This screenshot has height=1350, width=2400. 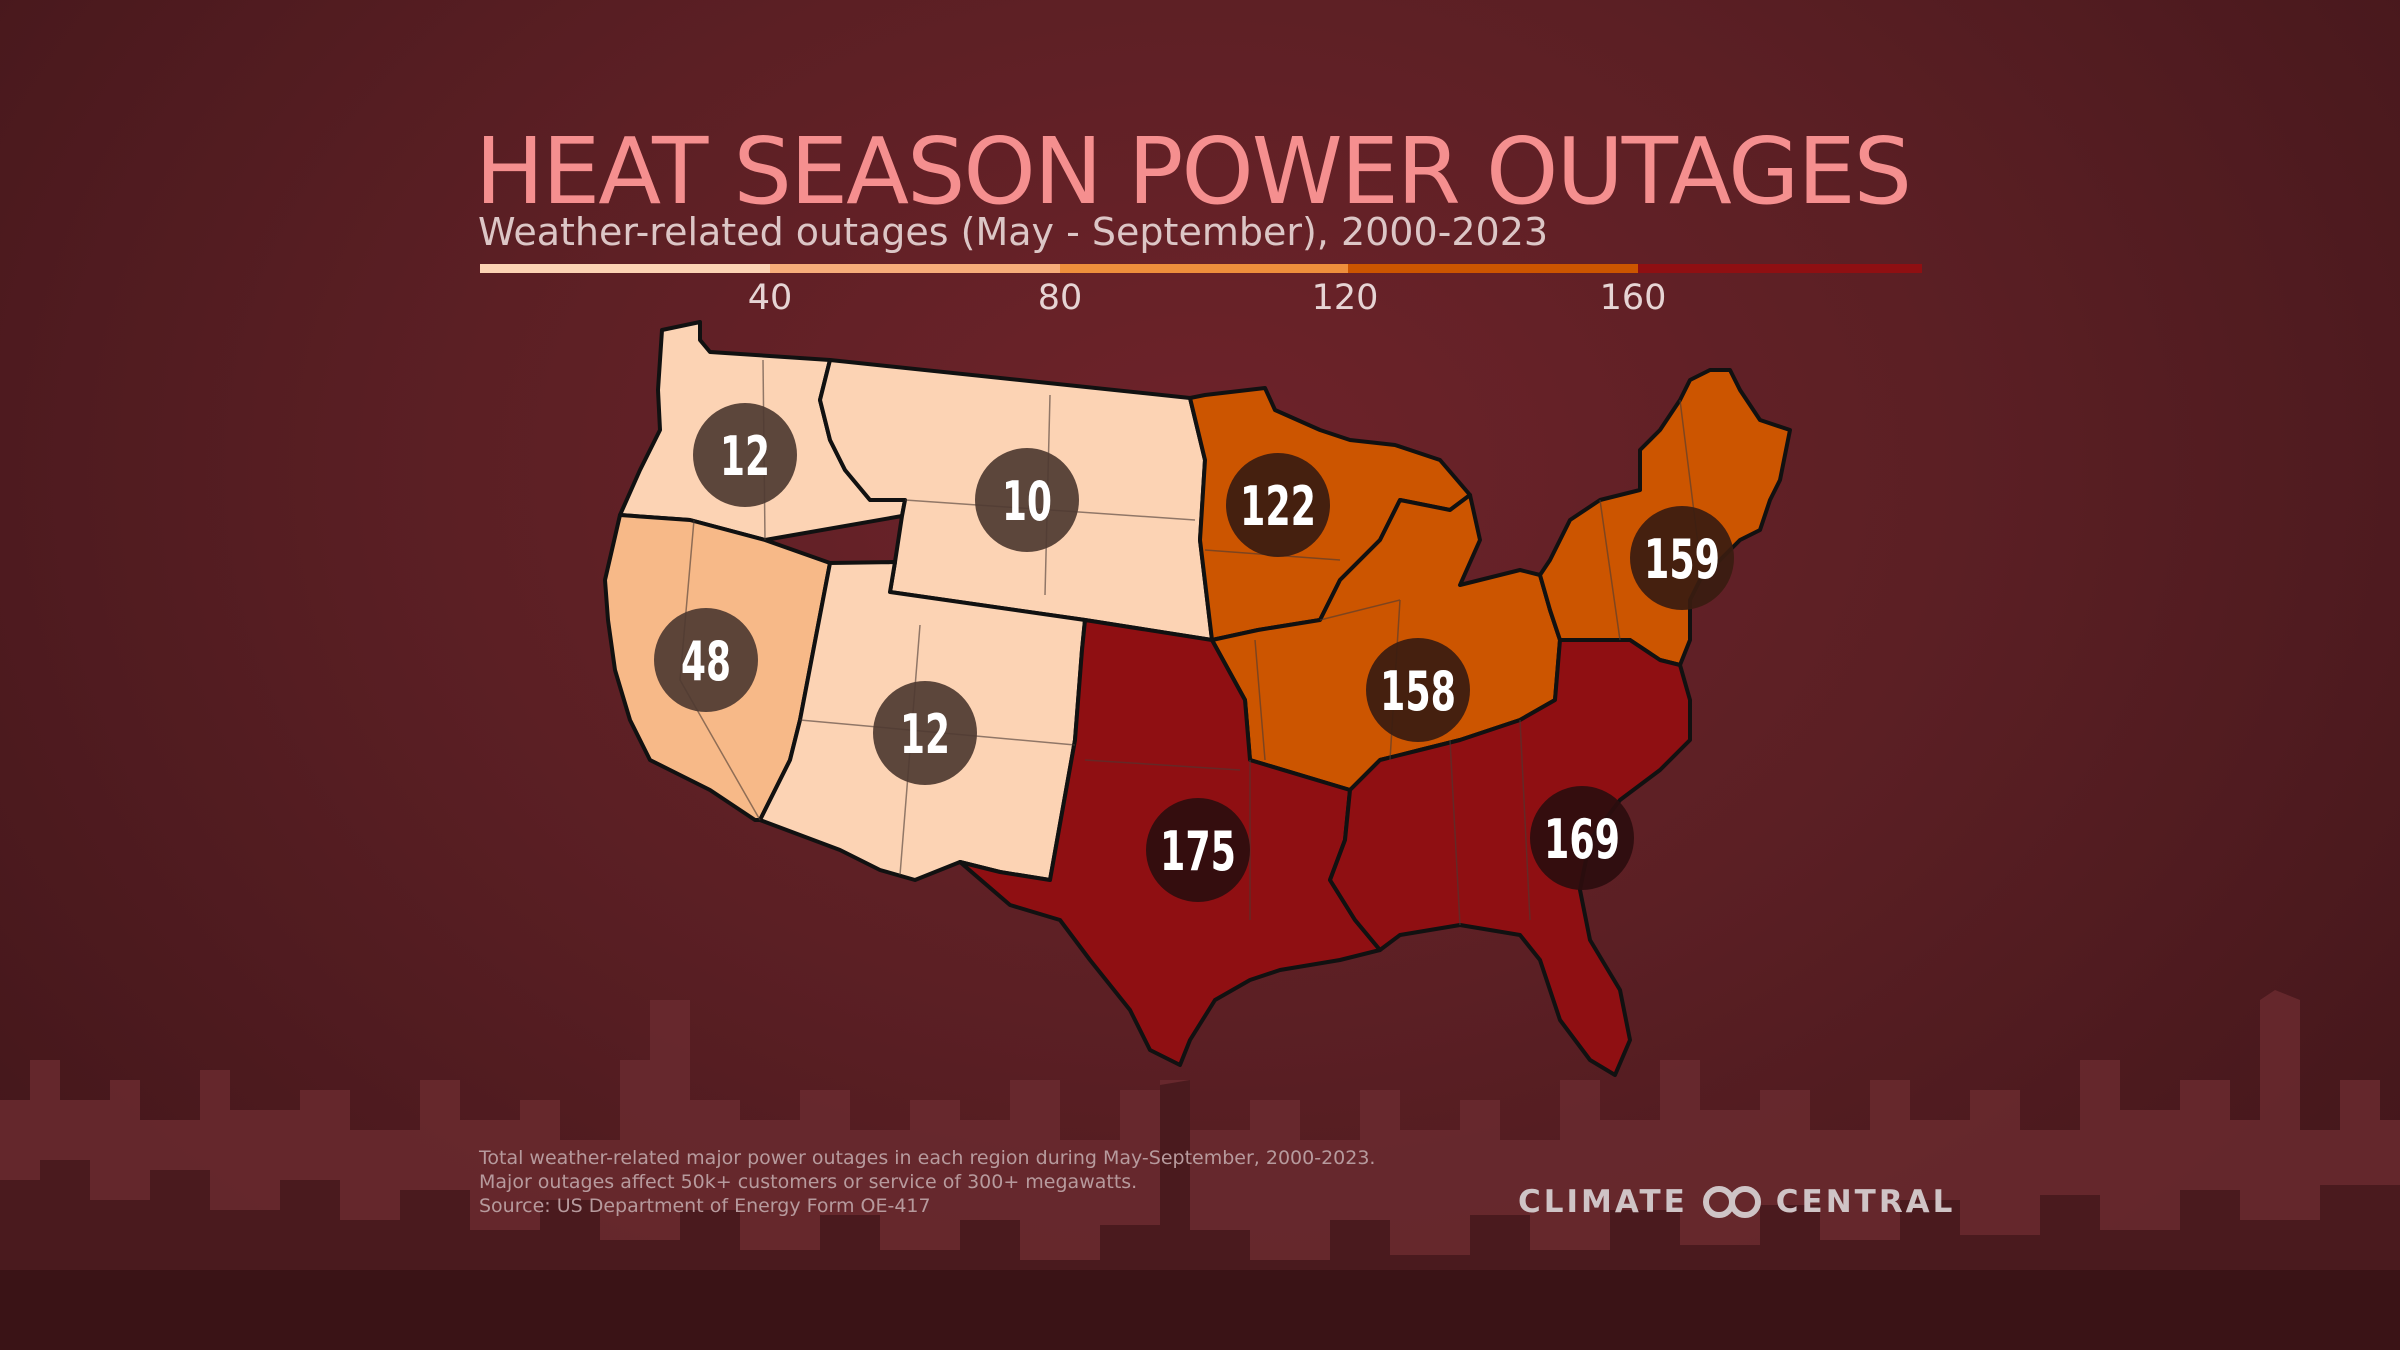 I want to click on value-label-ohio-valley: 158, so click(x=1418, y=691).